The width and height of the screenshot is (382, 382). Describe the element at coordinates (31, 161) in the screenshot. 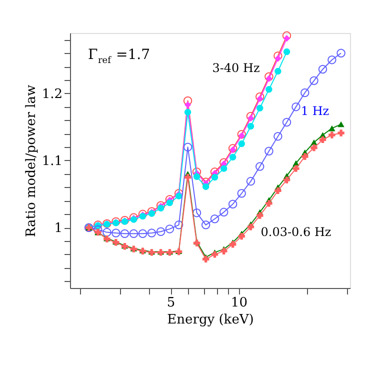

I see `y-axis-title: Ratio model/power law` at that location.